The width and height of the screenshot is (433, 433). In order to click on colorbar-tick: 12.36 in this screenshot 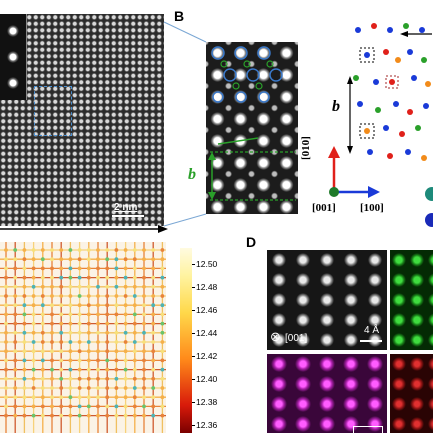, I will do `click(207, 425)`.